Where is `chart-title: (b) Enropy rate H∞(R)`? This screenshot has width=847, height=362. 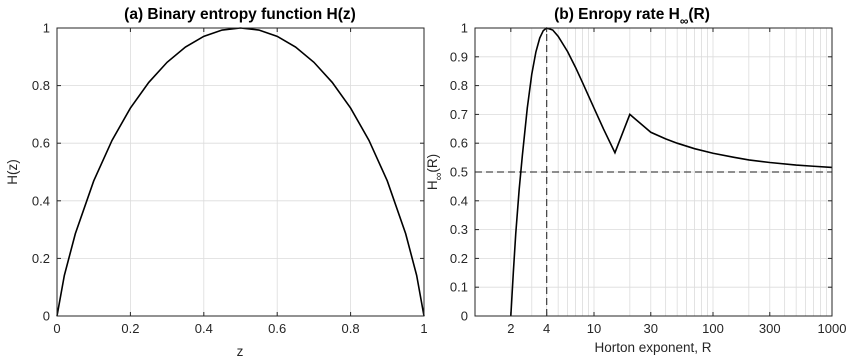
chart-title: (b) Enropy rate H∞(R) is located at coordinates (632, 17).